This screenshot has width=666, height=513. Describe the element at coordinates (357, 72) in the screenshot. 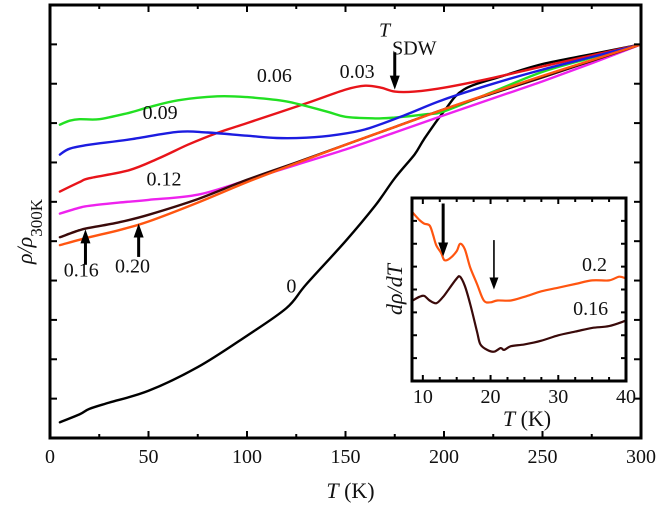

I see `series-label-0.03: 0.03` at that location.